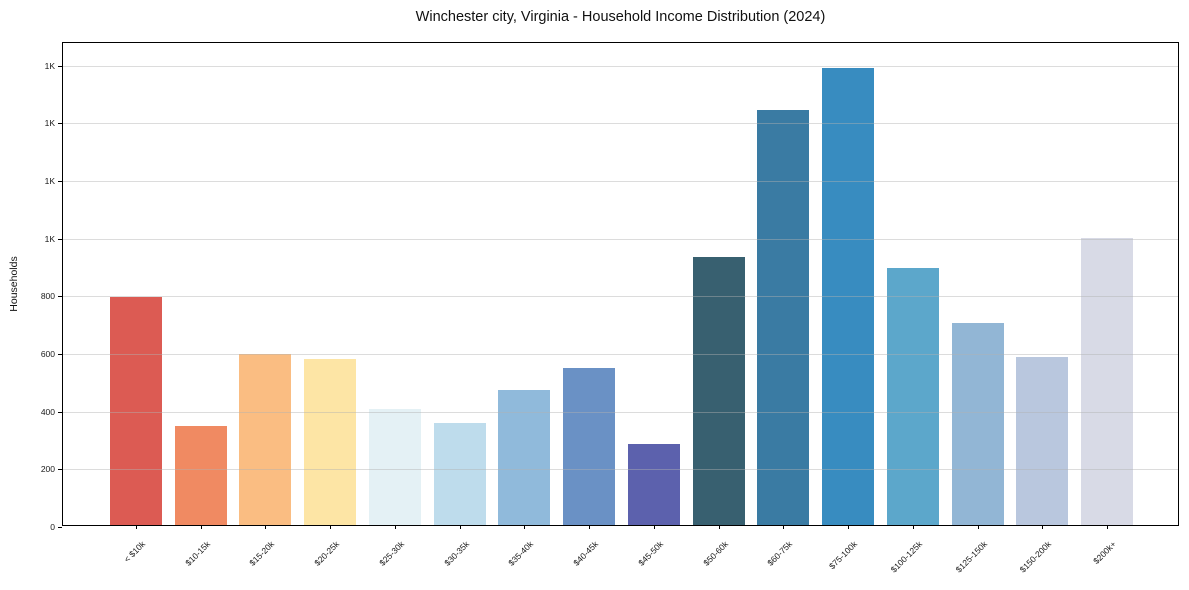 The image size is (1189, 590). I want to click on x-tick-label: $25-30k, so click(391, 553).